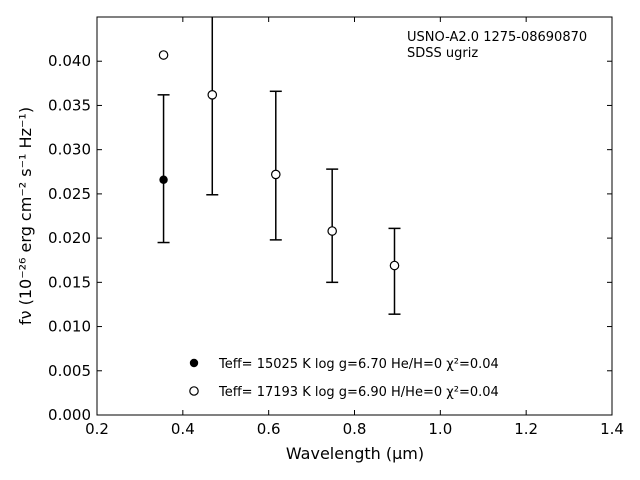 This screenshot has width=640, height=480. I want to click on x-tick-label: 0.6, so click(269, 429).